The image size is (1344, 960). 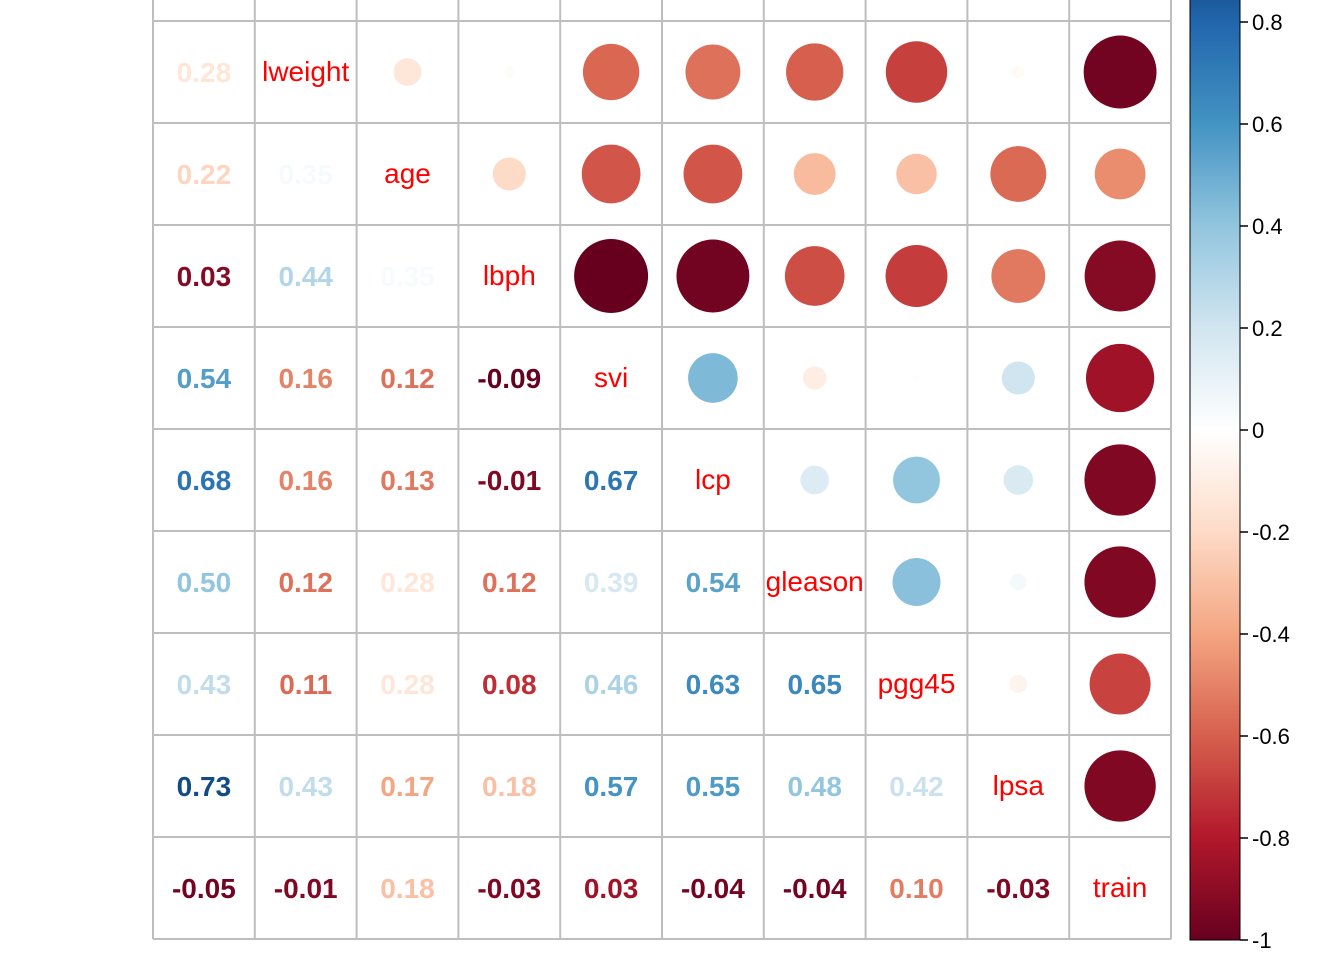 What do you see at coordinates (1271, 634) in the screenshot?
I see `colorbar-tick-label: -0.4` at bounding box center [1271, 634].